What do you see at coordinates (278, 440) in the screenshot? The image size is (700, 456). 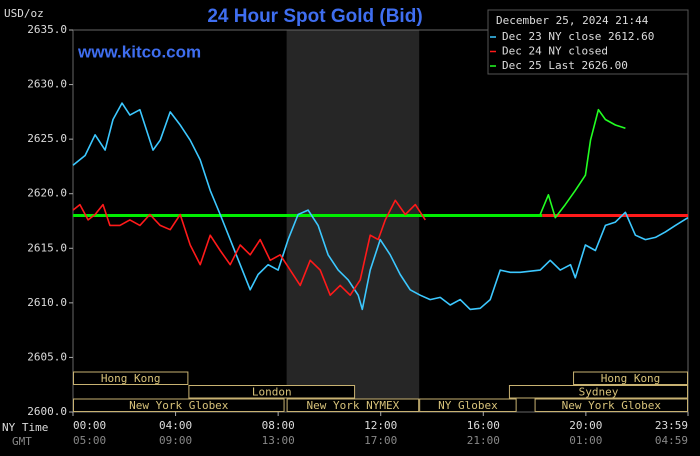 I see `x2-tick-label: 13:00` at bounding box center [278, 440].